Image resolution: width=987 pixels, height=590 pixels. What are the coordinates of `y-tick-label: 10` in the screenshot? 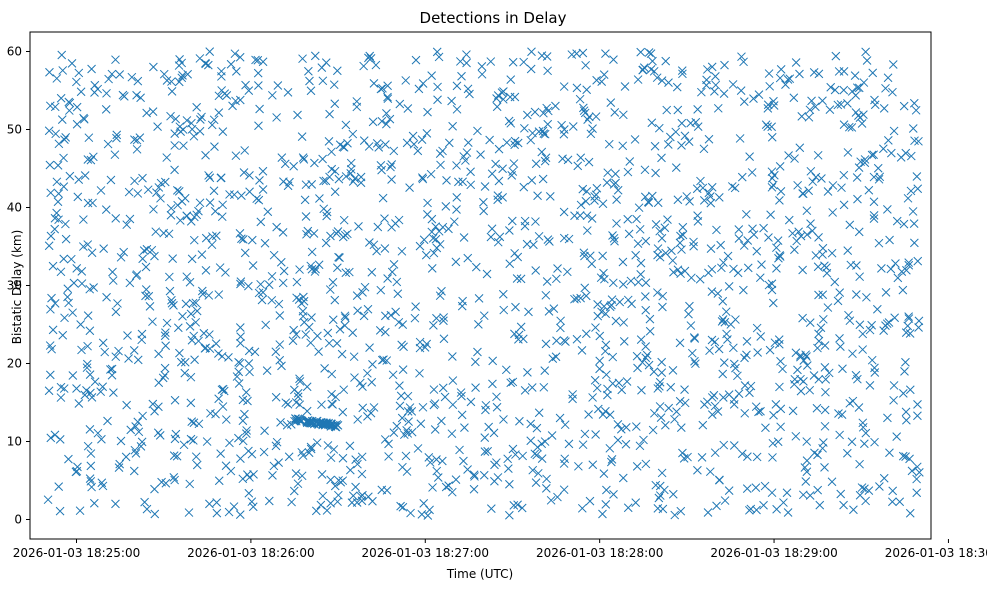 It's located at (14, 442).